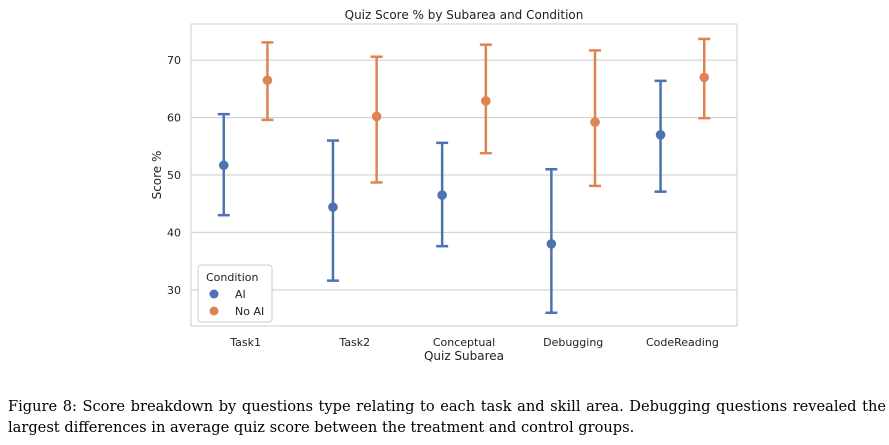 The width and height of the screenshot is (889, 445). What do you see at coordinates (174, 60) in the screenshot?
I see `y-tick-label: 70` at bounding box center [174, 60].